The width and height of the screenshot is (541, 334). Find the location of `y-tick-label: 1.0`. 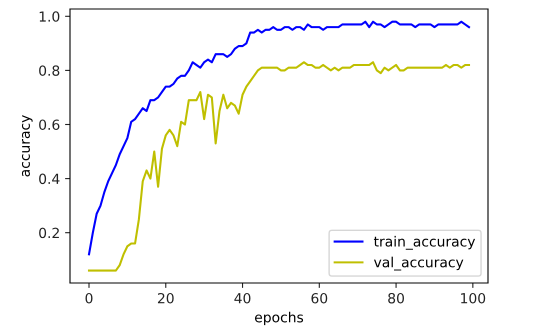

y-tick-label: 1.0 is located at coordinates (50, 16).